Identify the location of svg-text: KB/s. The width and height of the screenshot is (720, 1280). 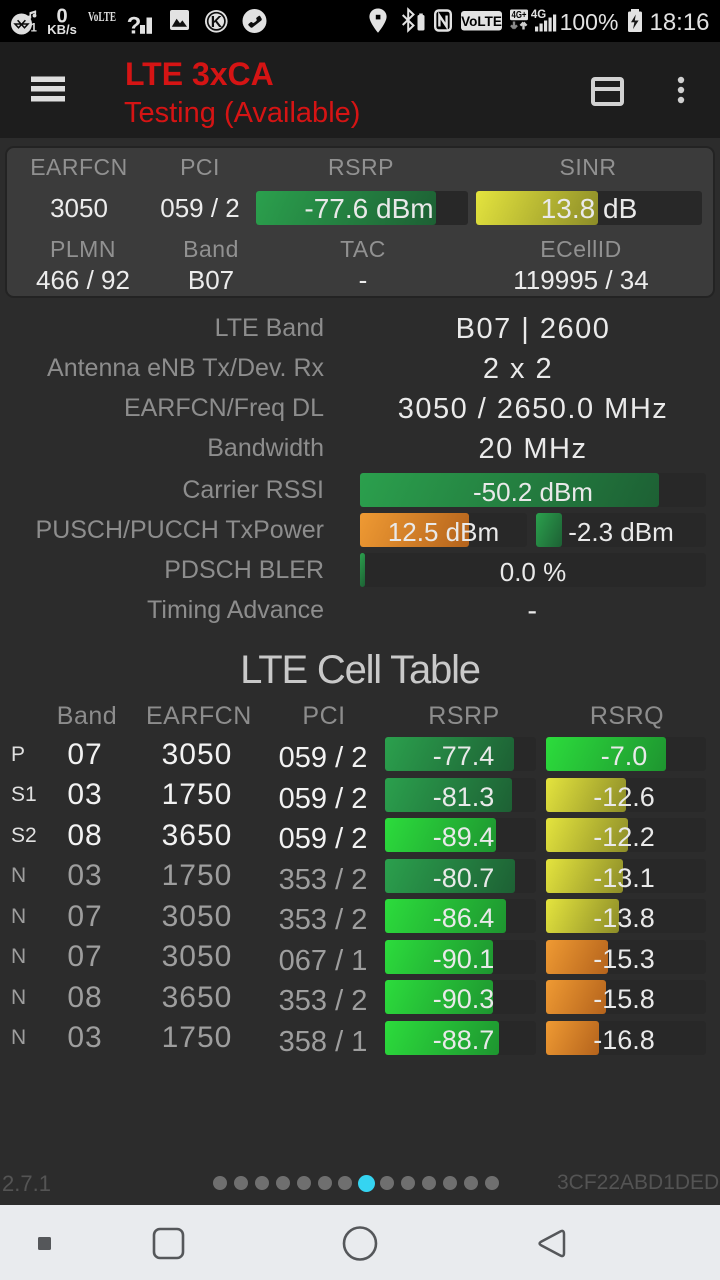
(62, 29).